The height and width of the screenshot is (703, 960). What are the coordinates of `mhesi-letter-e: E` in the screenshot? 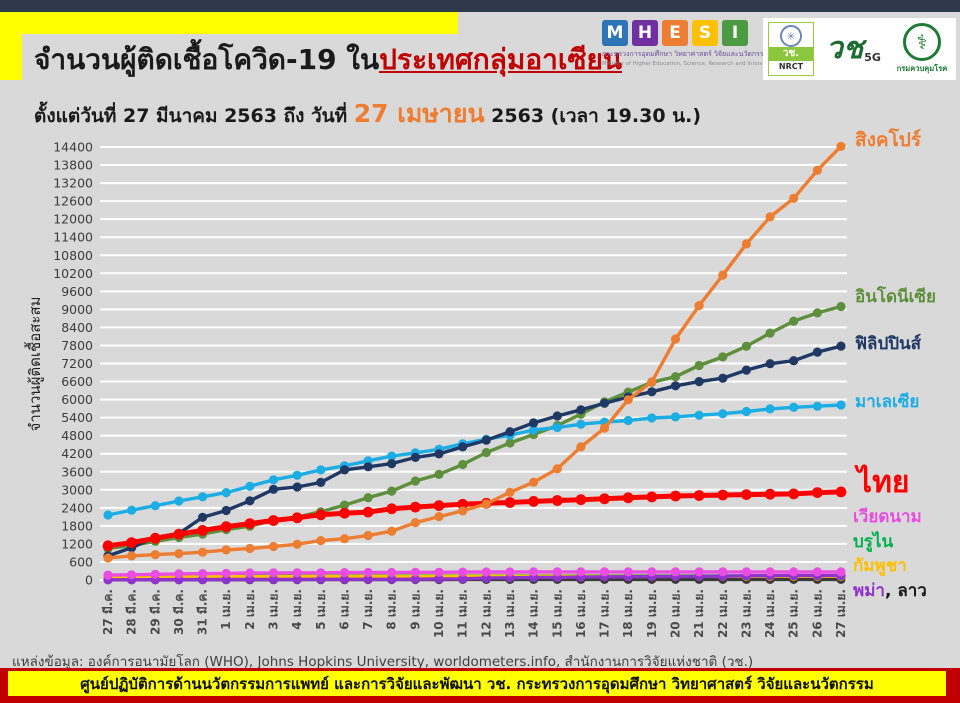 It's located at (675, 33).